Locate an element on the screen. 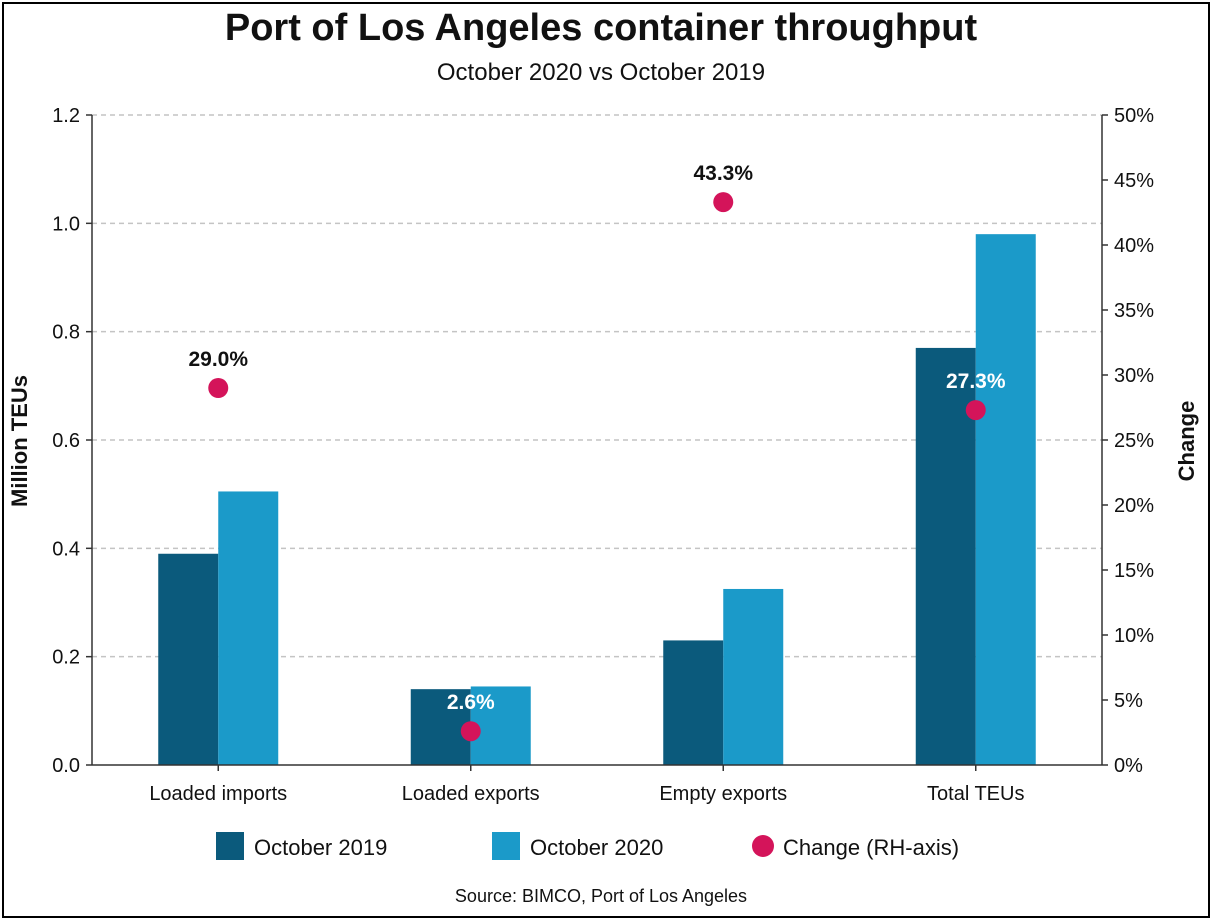 The width and height of the screenshot is (1212, 920). y2-axis-title: Change is located at coordinates (1186, 441).